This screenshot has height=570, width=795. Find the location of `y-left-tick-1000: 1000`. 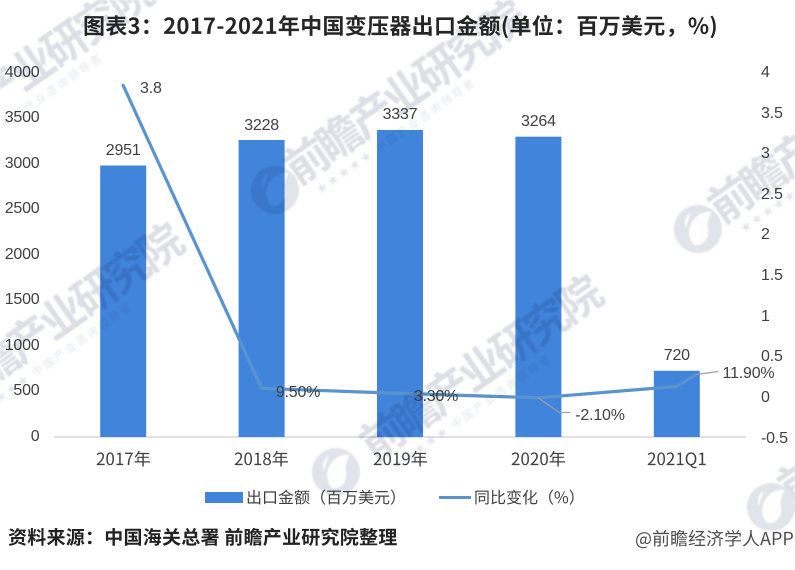

y-left-tick-1000: 1000 is located at coordinates (22, 345).